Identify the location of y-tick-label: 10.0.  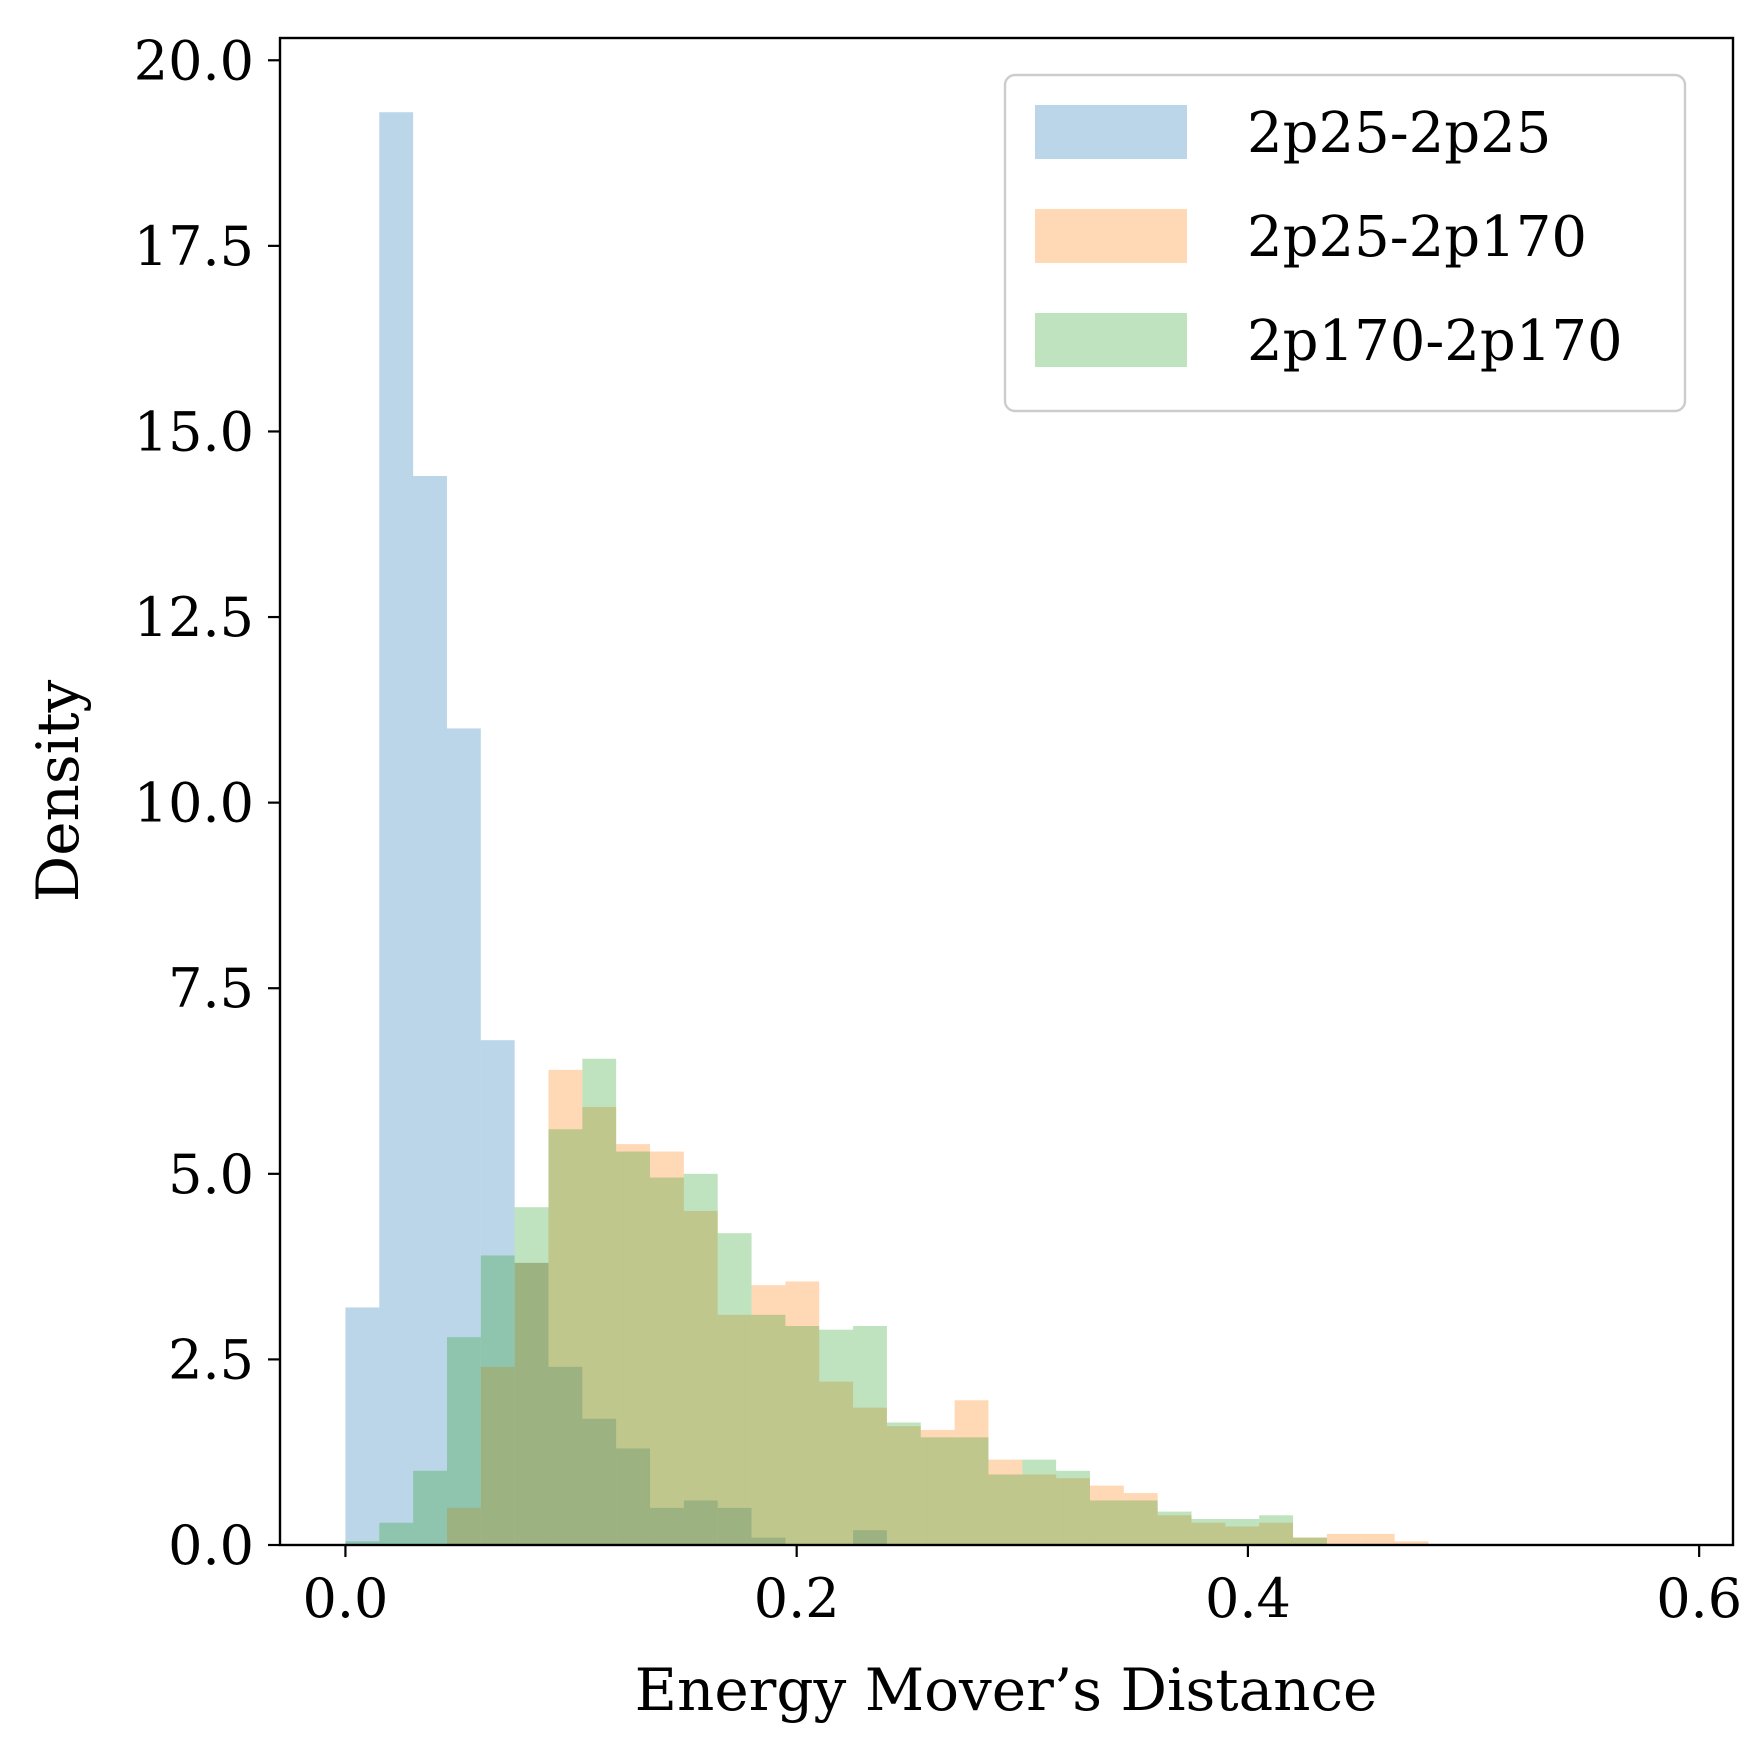
(194, 803).